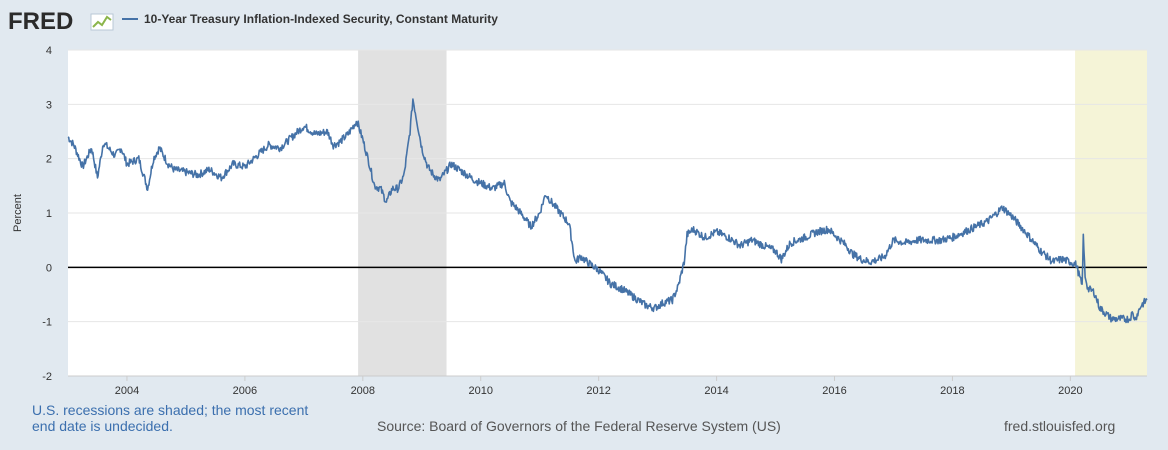 The height and width of the screenshot is (450, 1168). What do you see at coordinates (363, 391) in the screenshot?
I see `x-tick-label: 2008` at bounding box center [363, 391].